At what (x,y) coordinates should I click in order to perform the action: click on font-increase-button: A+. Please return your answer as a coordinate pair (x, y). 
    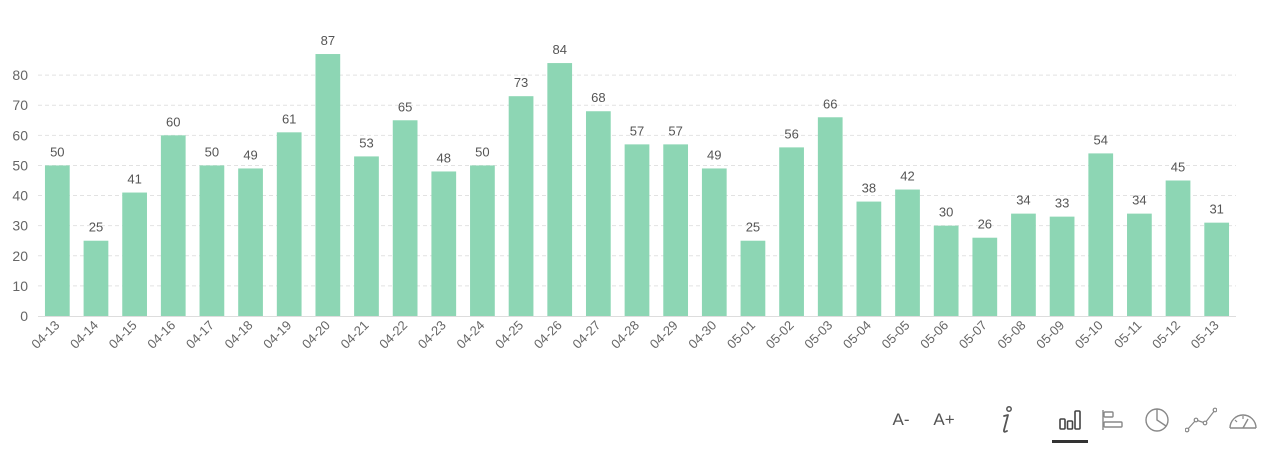
    Looking at the image, I should click on (944, 420).